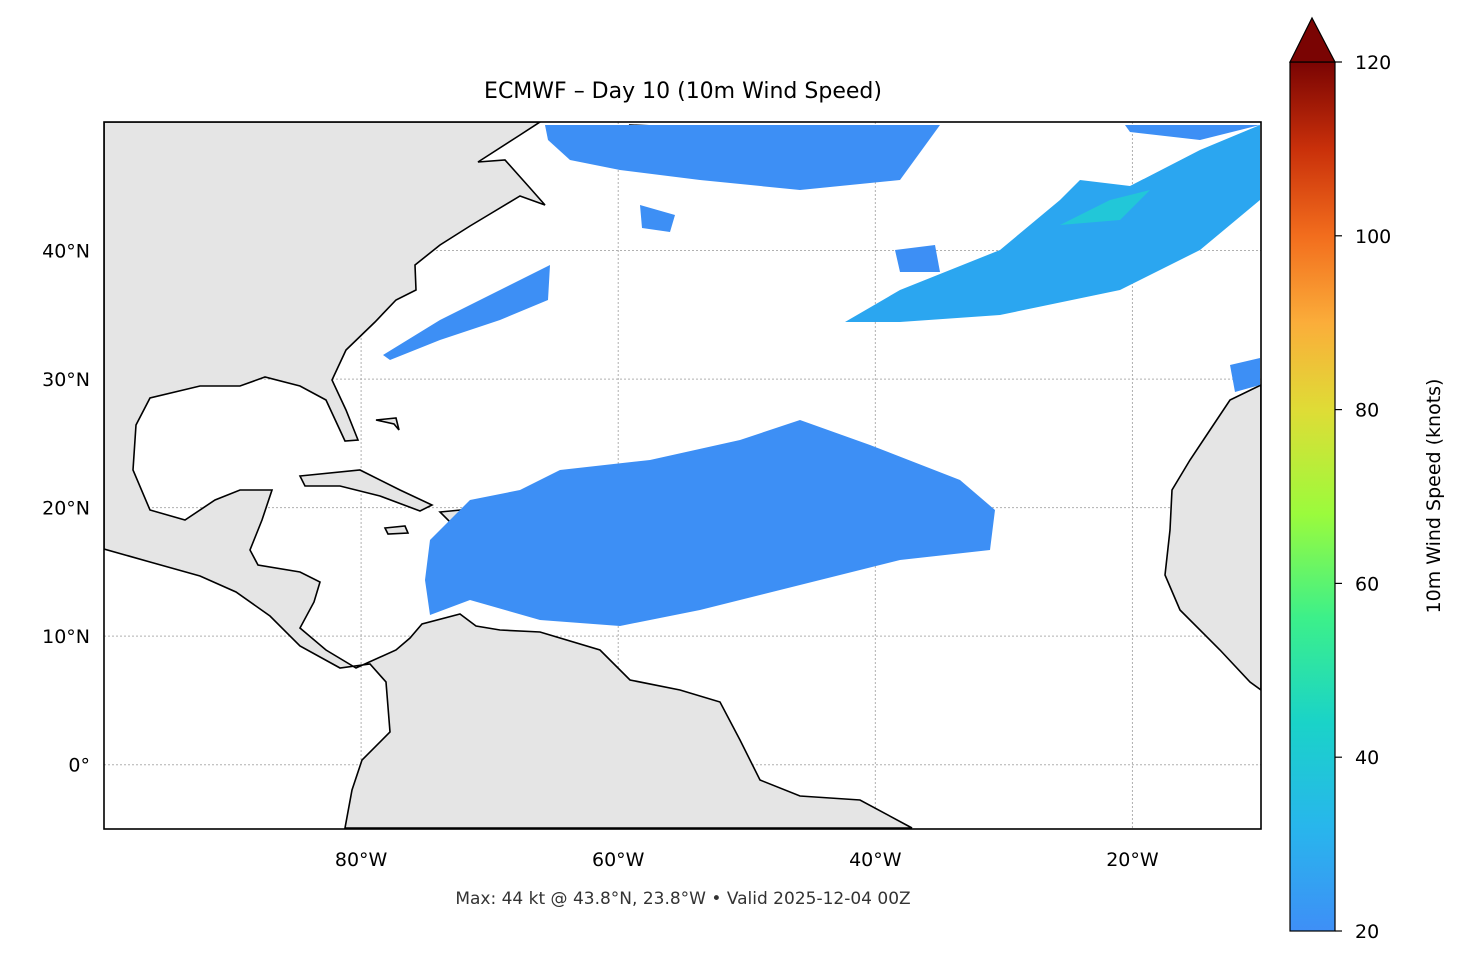 The image size is (1466, 973). I want to click on y-tick-label: 40°N, so click(66, 252).